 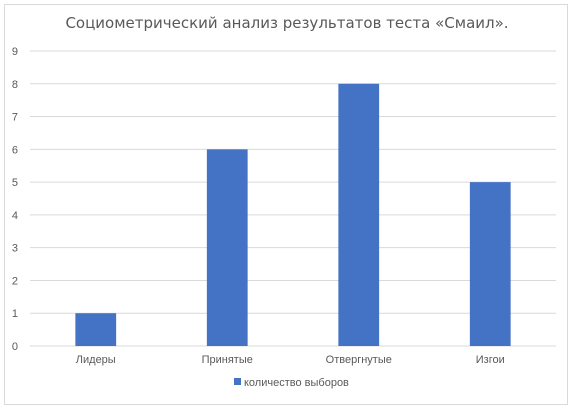 What do you see at coordinates (15, 52) in the screenshot?
I see `y-tick-label: 9` at bounding box center [15, 52].